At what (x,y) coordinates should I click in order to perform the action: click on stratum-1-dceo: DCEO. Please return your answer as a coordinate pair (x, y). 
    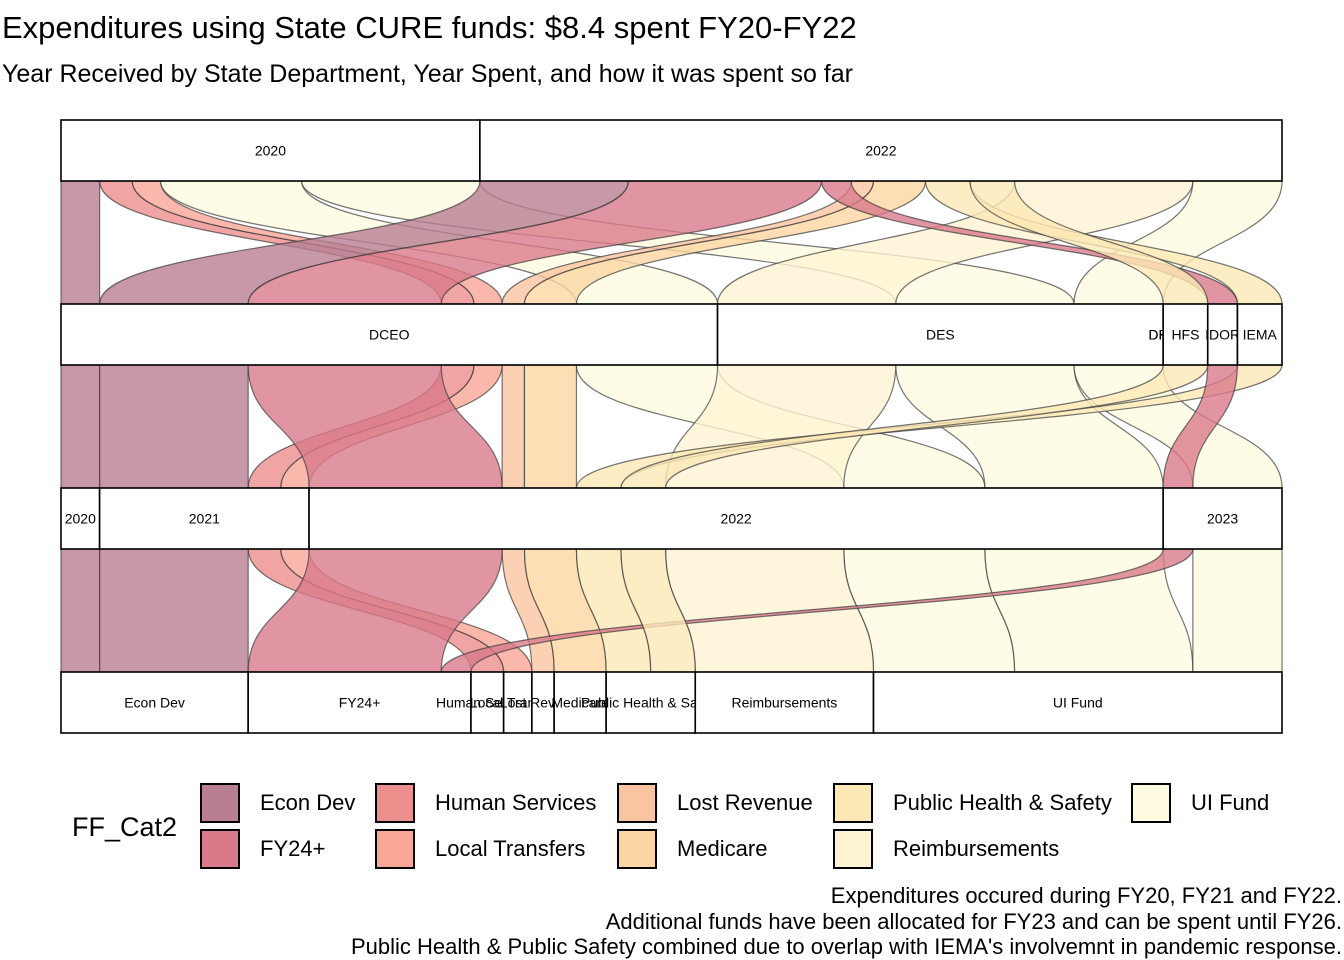
    Looking at the image, I should click on (389, 334).